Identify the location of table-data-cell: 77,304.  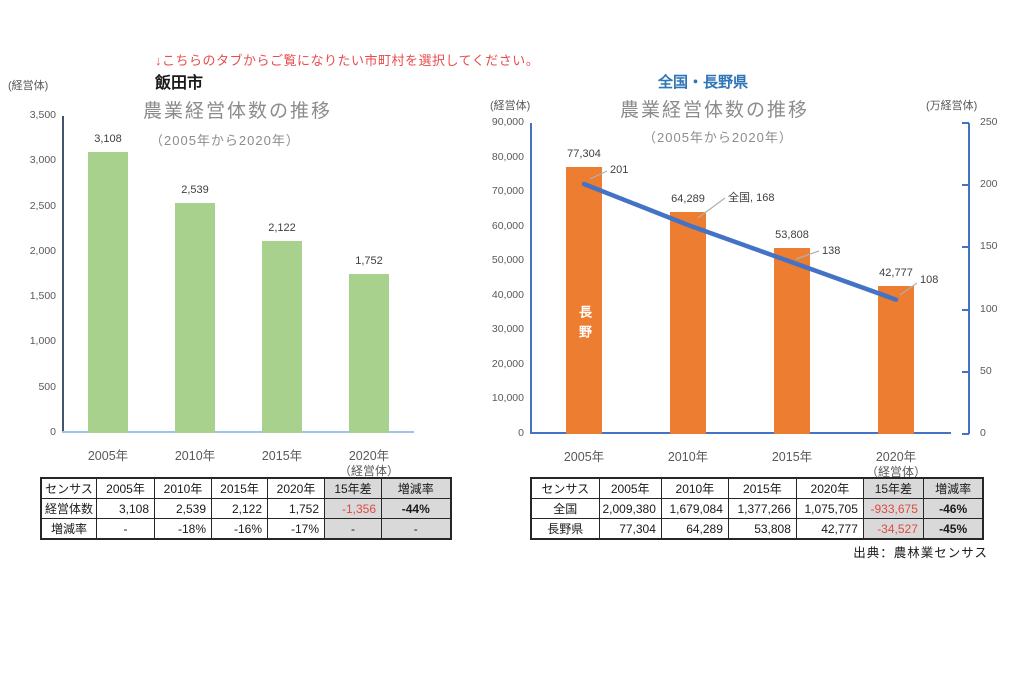
(630, 529).